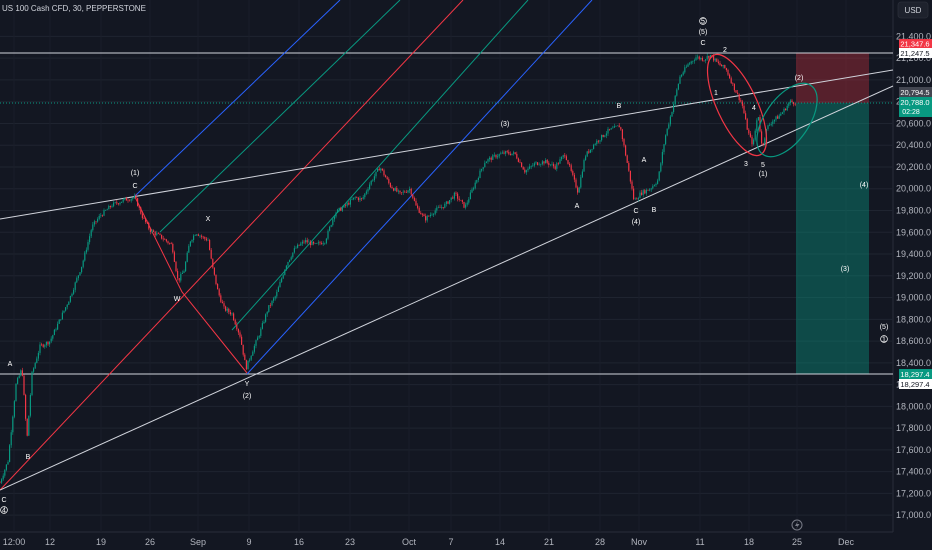 This screenshot has width=932, height=550. Describe the element at coordinates (797, 525) in the screenshot. I see `lightning-icon` at that location.